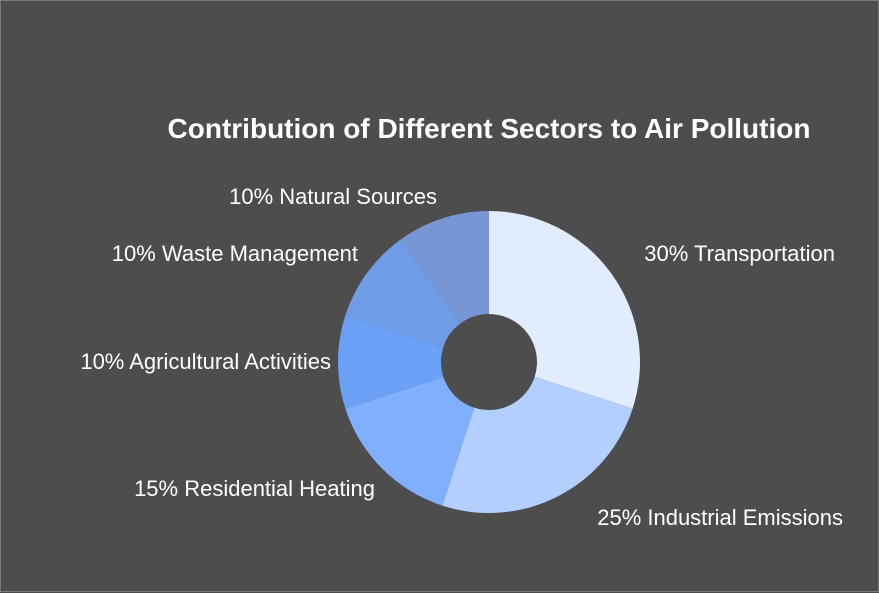 Image resolution: width=879 pixels, height=593 pixels. I want to click on pie-slice-transportation, so click(564, 310).